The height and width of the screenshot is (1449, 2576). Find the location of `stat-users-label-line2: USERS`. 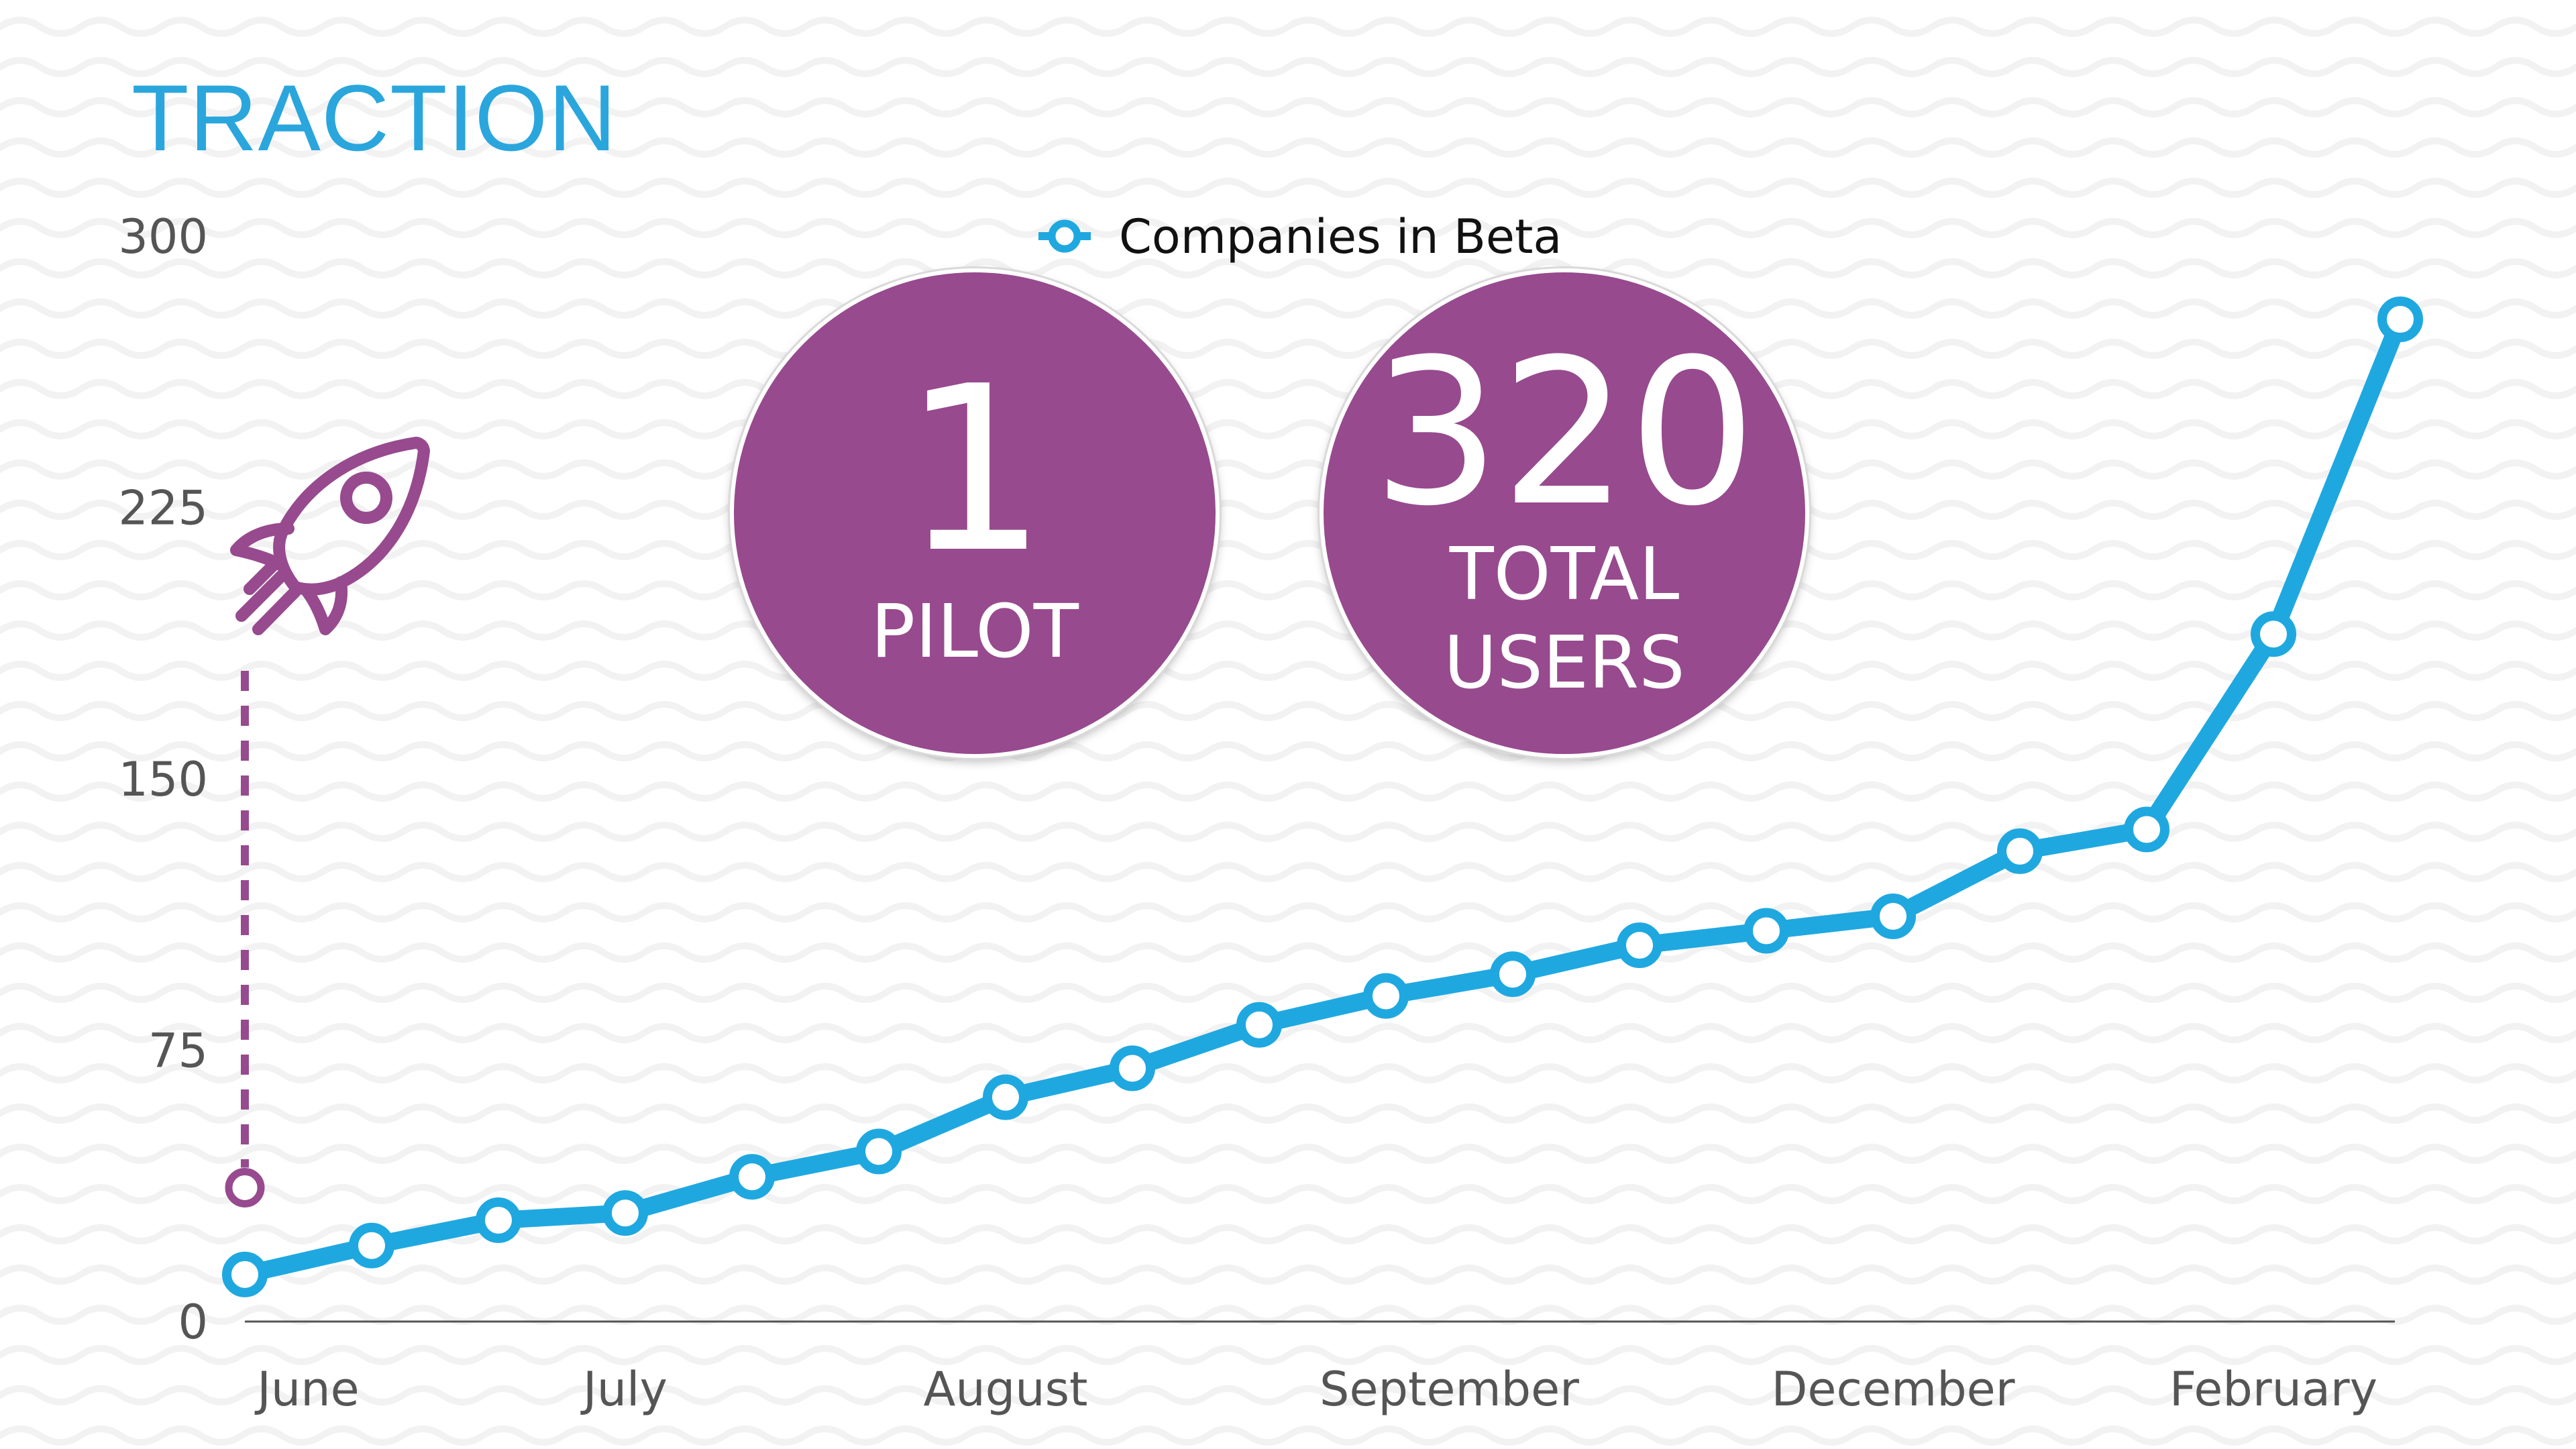

stat-users-label-line2: USERS is located at coordinates (1564, 663).